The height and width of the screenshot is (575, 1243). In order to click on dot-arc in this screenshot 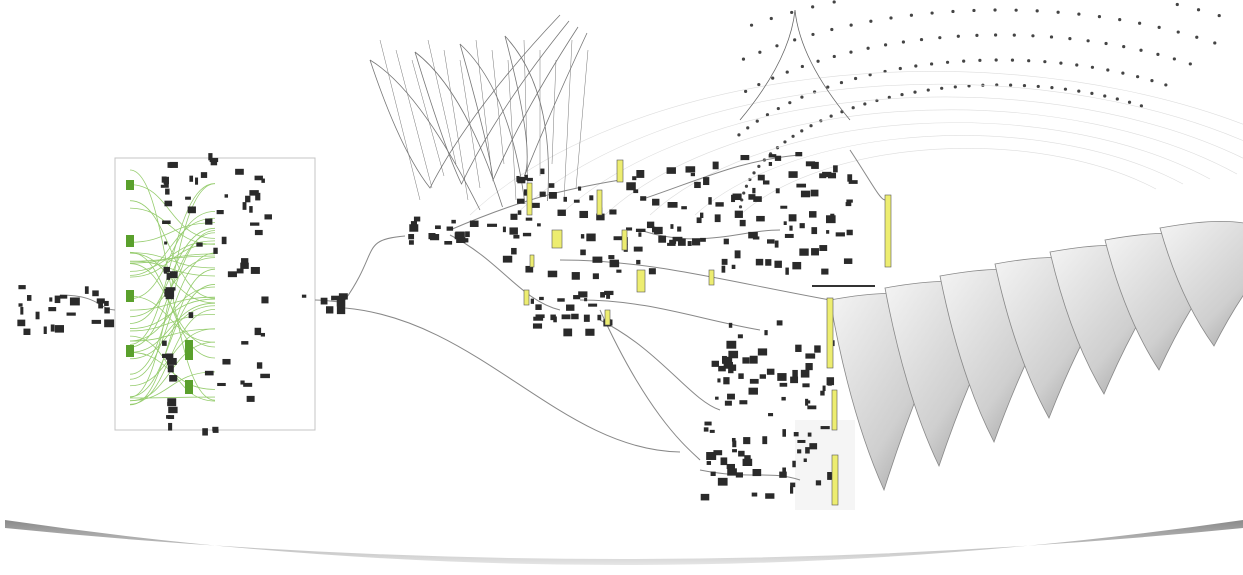, I will do `click(948, 182)`.